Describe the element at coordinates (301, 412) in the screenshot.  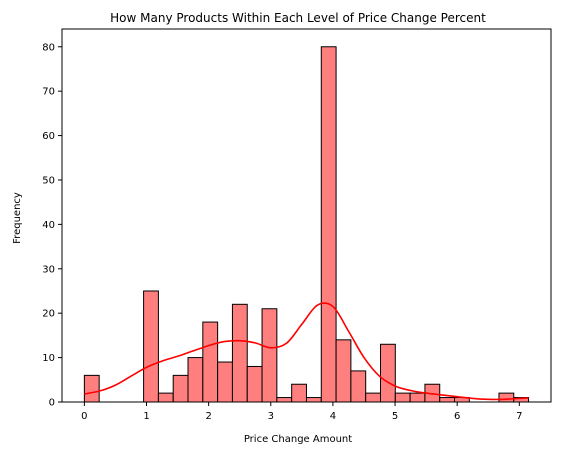
I see `x-axis-ticks: 0 1 2 3 4 5 6 7` at that location.